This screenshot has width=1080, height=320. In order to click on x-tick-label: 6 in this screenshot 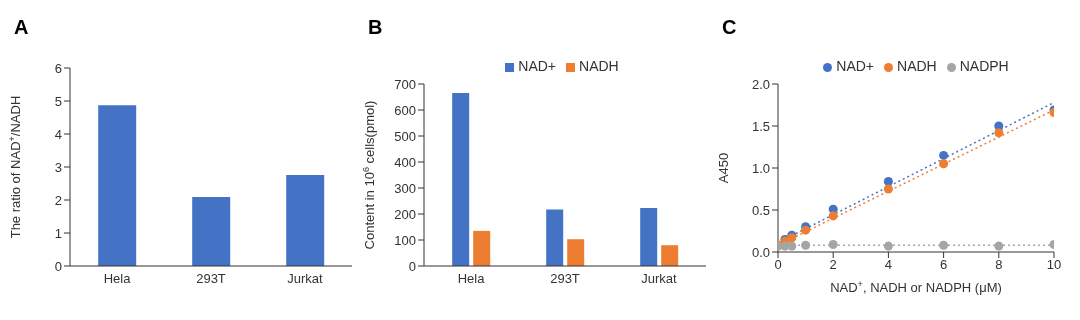, I will do `click(943, 265)`.